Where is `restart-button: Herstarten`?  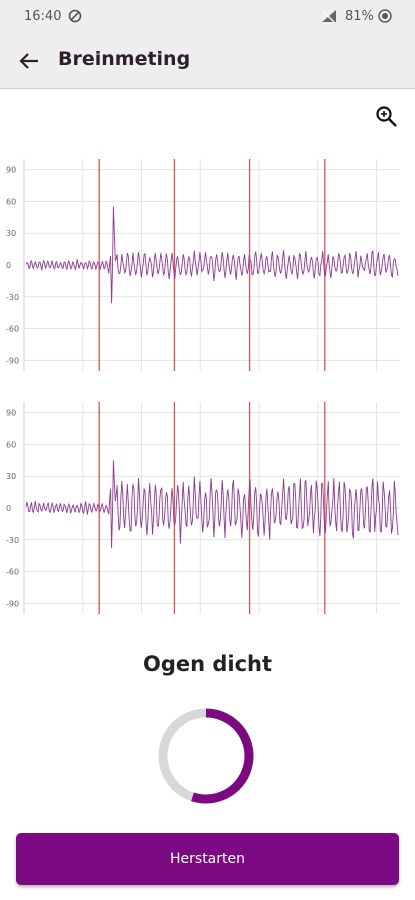
restart-button: Herstarten is located at coordinates (207, 859).